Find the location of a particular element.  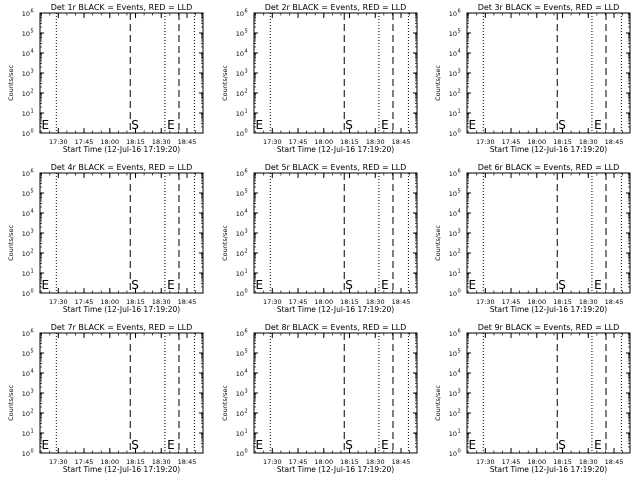

y-tick-exponent: 1 is located at coordinates (246, 272).